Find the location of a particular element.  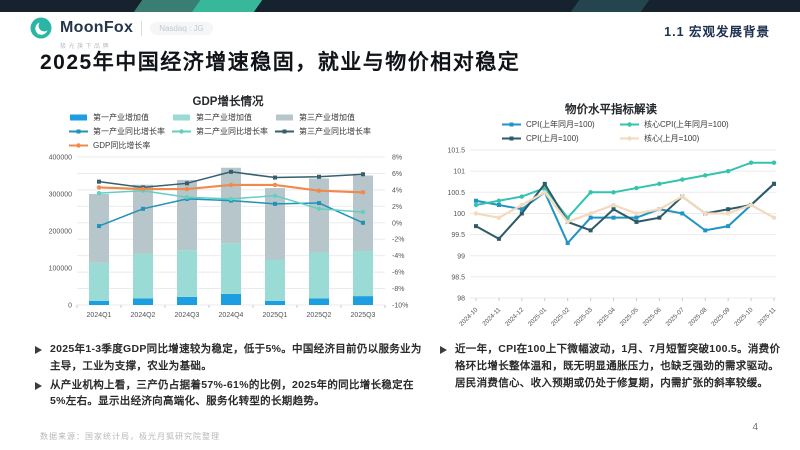

legend-item: 第二产业同比增长率 is located at coordinates (223, 131).